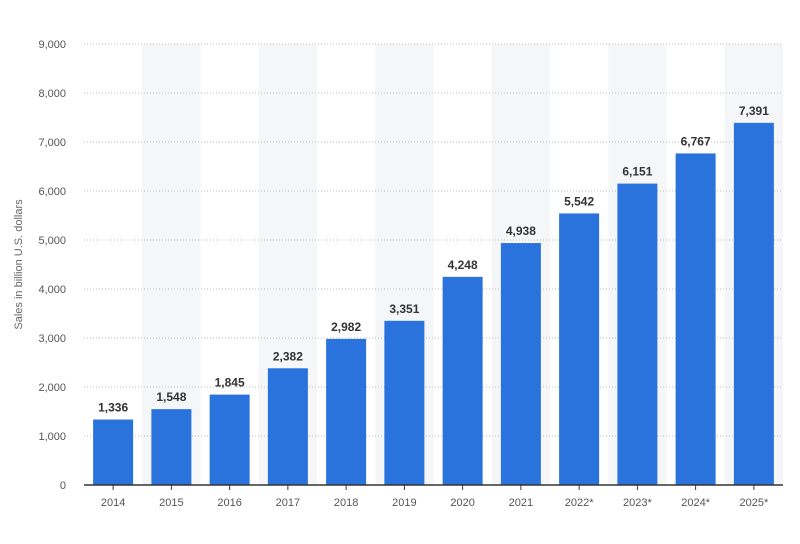 The image size is (800, 544). What do you see at coordinates (521, 231) in the screenshot?
I see `data-label: 4,938` at bounding box center [521, 231].